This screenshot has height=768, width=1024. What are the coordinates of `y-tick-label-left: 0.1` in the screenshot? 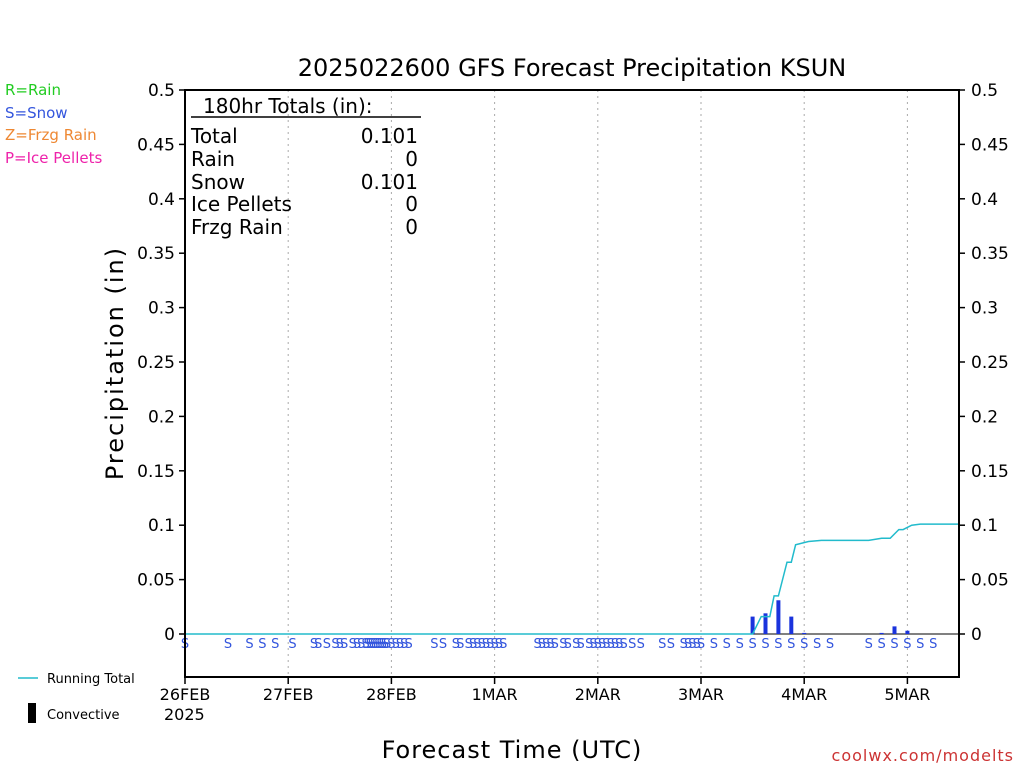 It's located at (161, 526).